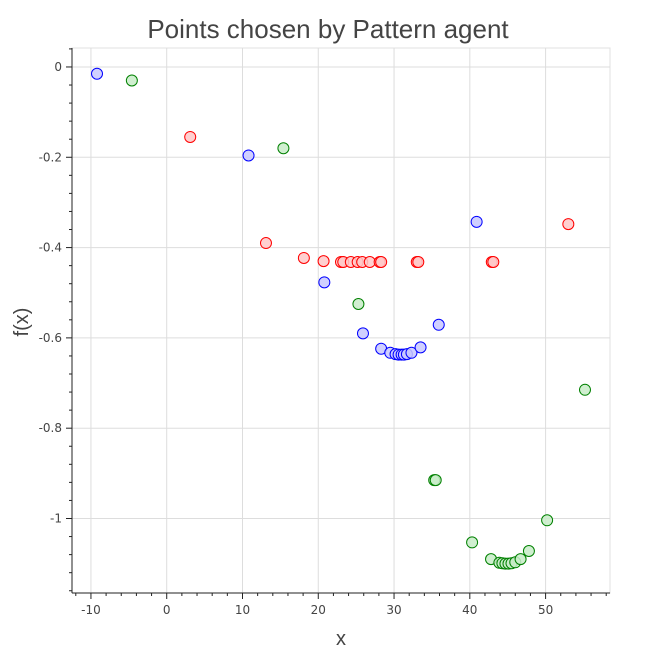 Image resolution: width=654 pixels, height=654 pixels. Describe the element at coordinates (318, 610) in the screenshot. I see `x-tick-label: 20` at that location.